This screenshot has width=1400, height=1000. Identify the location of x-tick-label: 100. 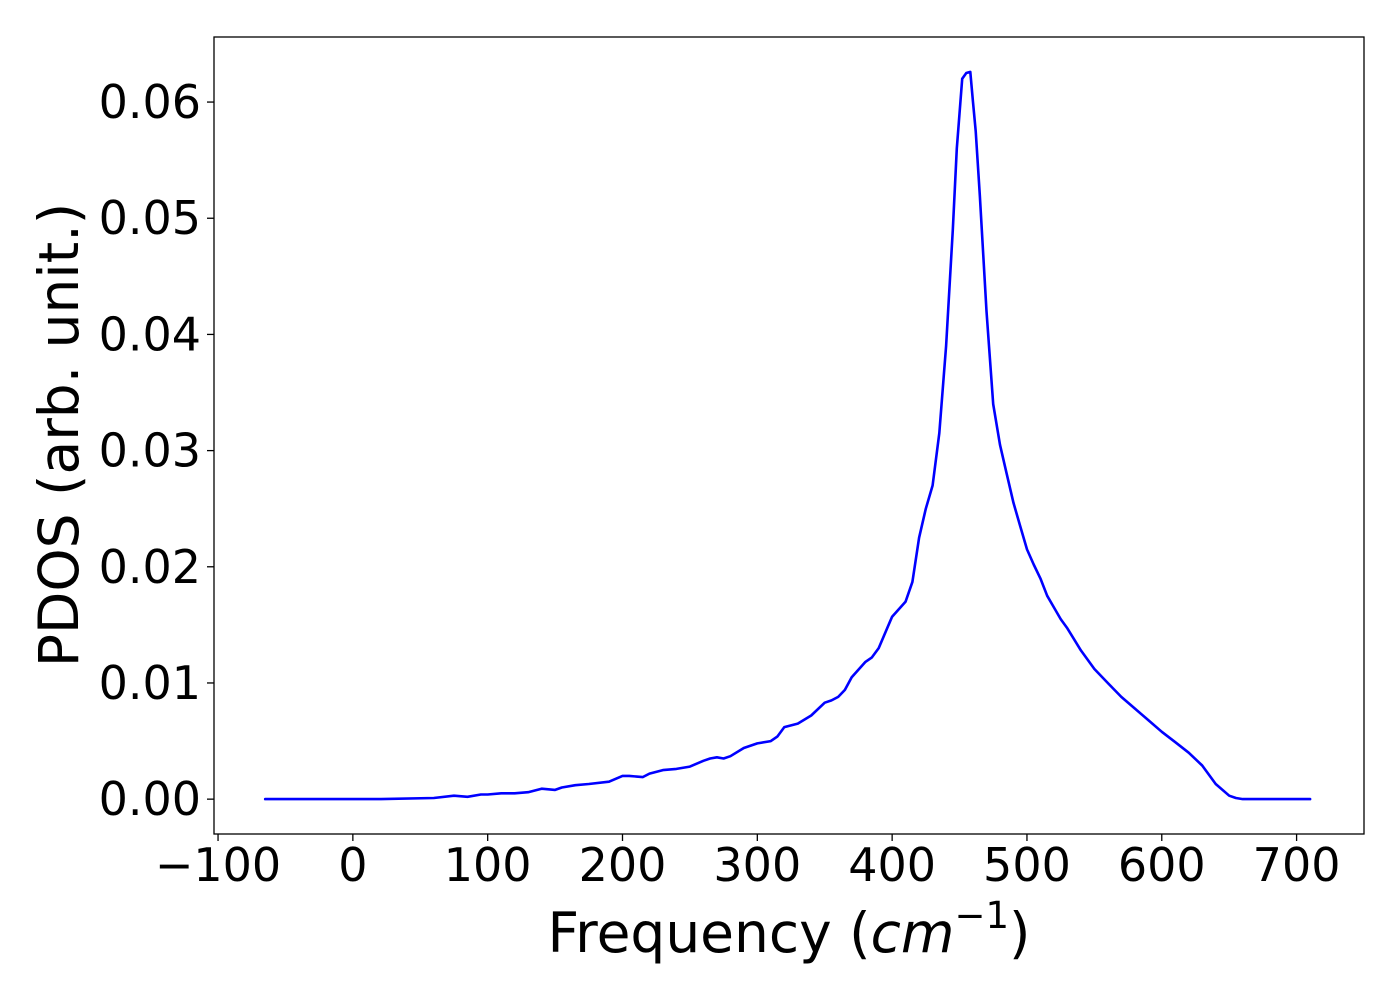
(488, 865).